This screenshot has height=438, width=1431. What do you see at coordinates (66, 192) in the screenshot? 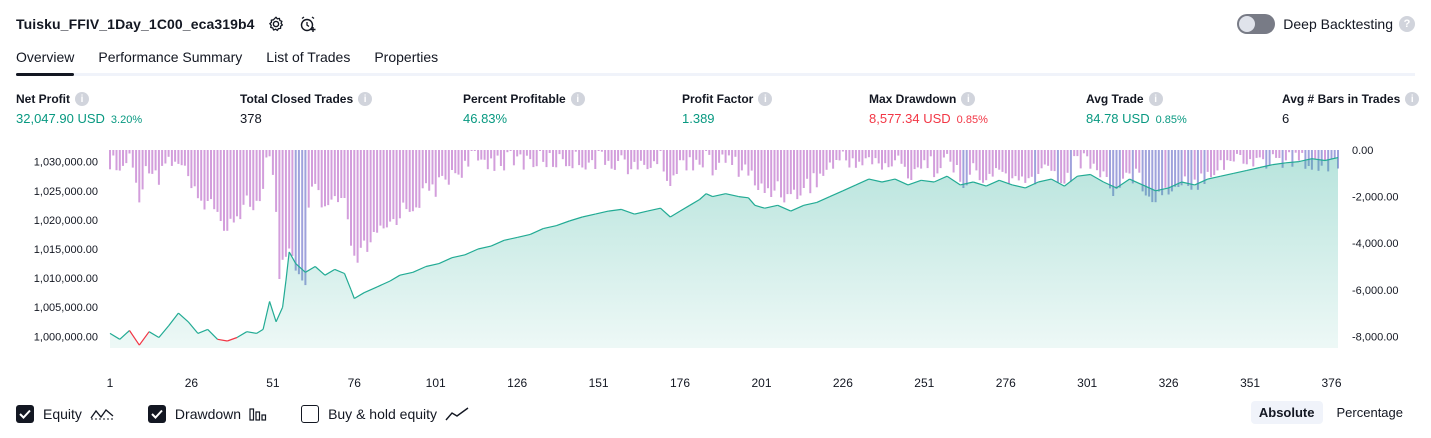
I see `left-axis-tick-label: 1,025,000.00` at bounding box center [66, 192].